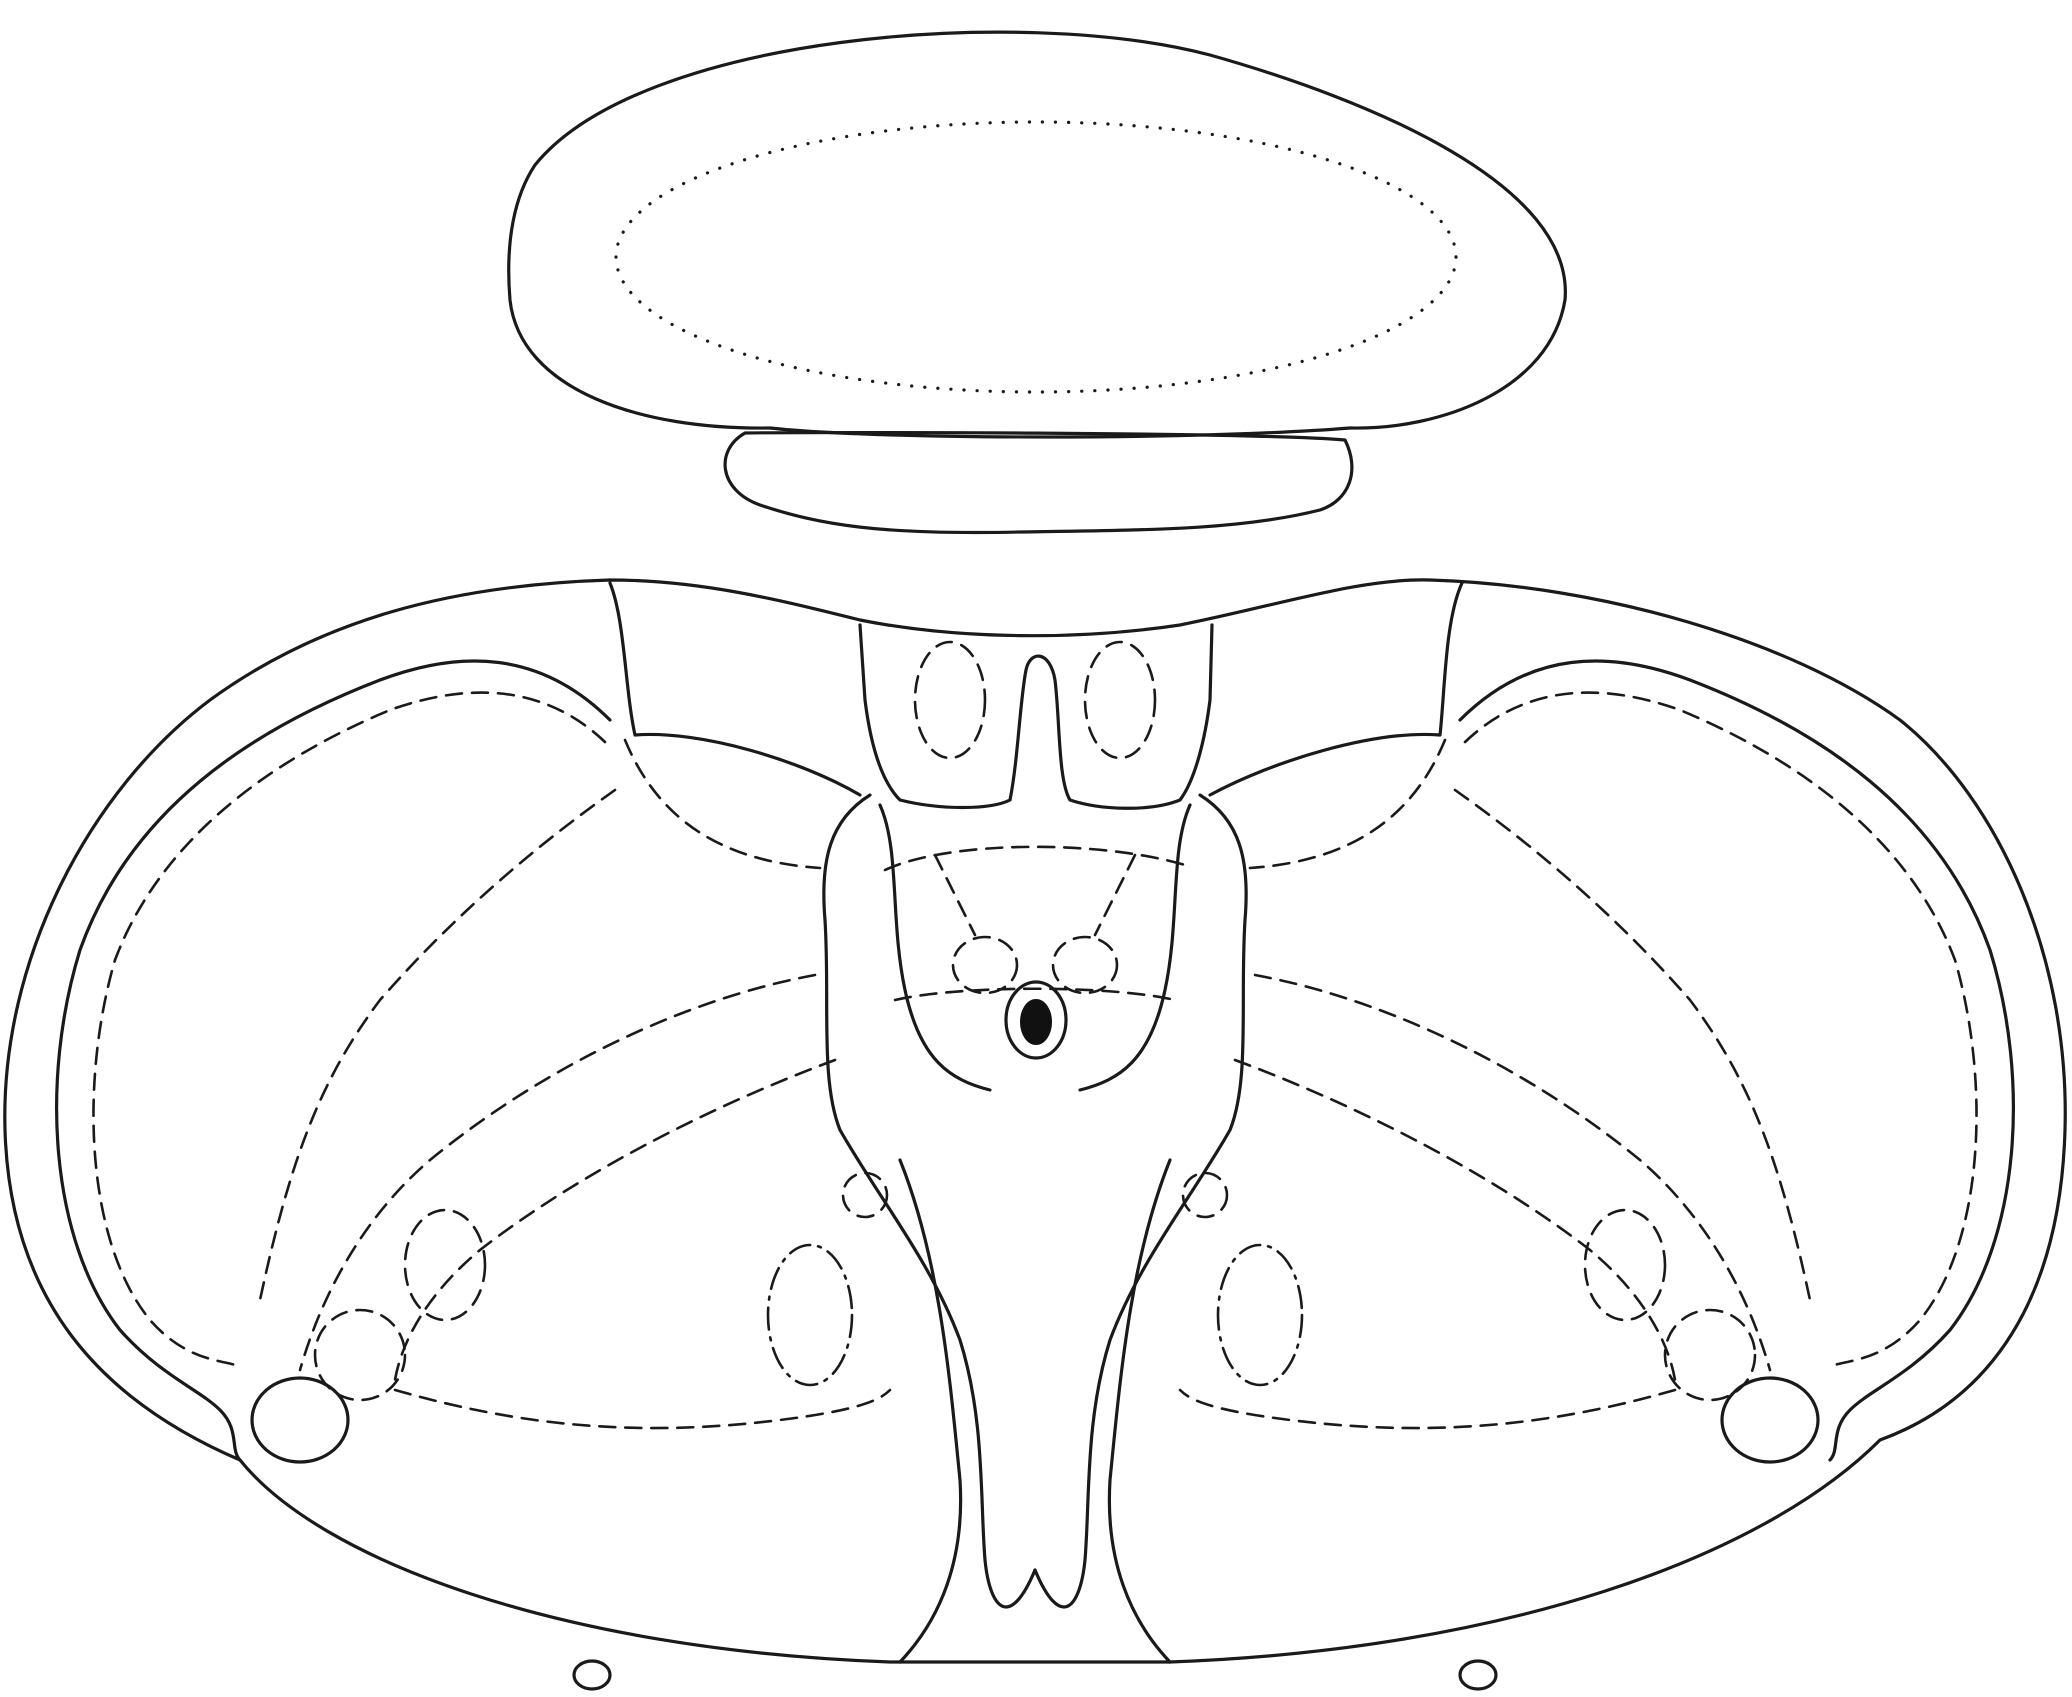 The height and width of the screenshot is (1697, 2072). I want to click on central-dashed-lower-arc, so click(1035, 994).